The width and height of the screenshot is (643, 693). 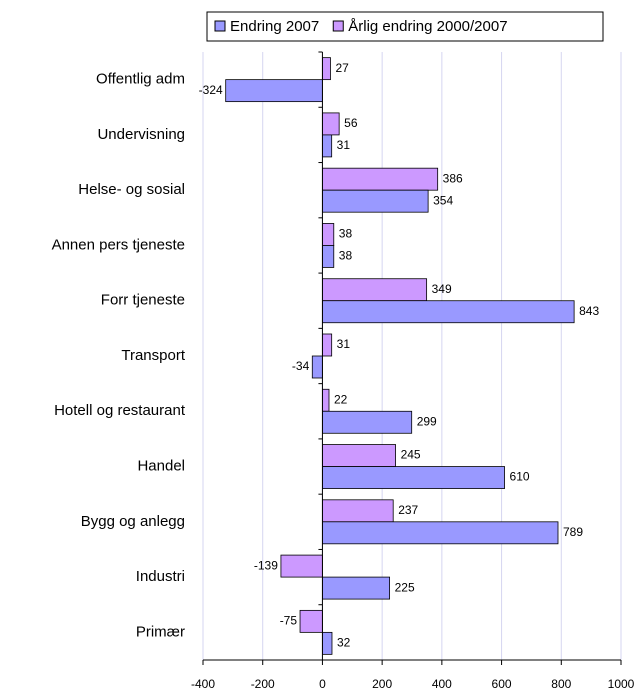 What do you see at coordinates (266, 565) in the screenshot?
I see `value-label: -139` at bounding box center [266, 565].